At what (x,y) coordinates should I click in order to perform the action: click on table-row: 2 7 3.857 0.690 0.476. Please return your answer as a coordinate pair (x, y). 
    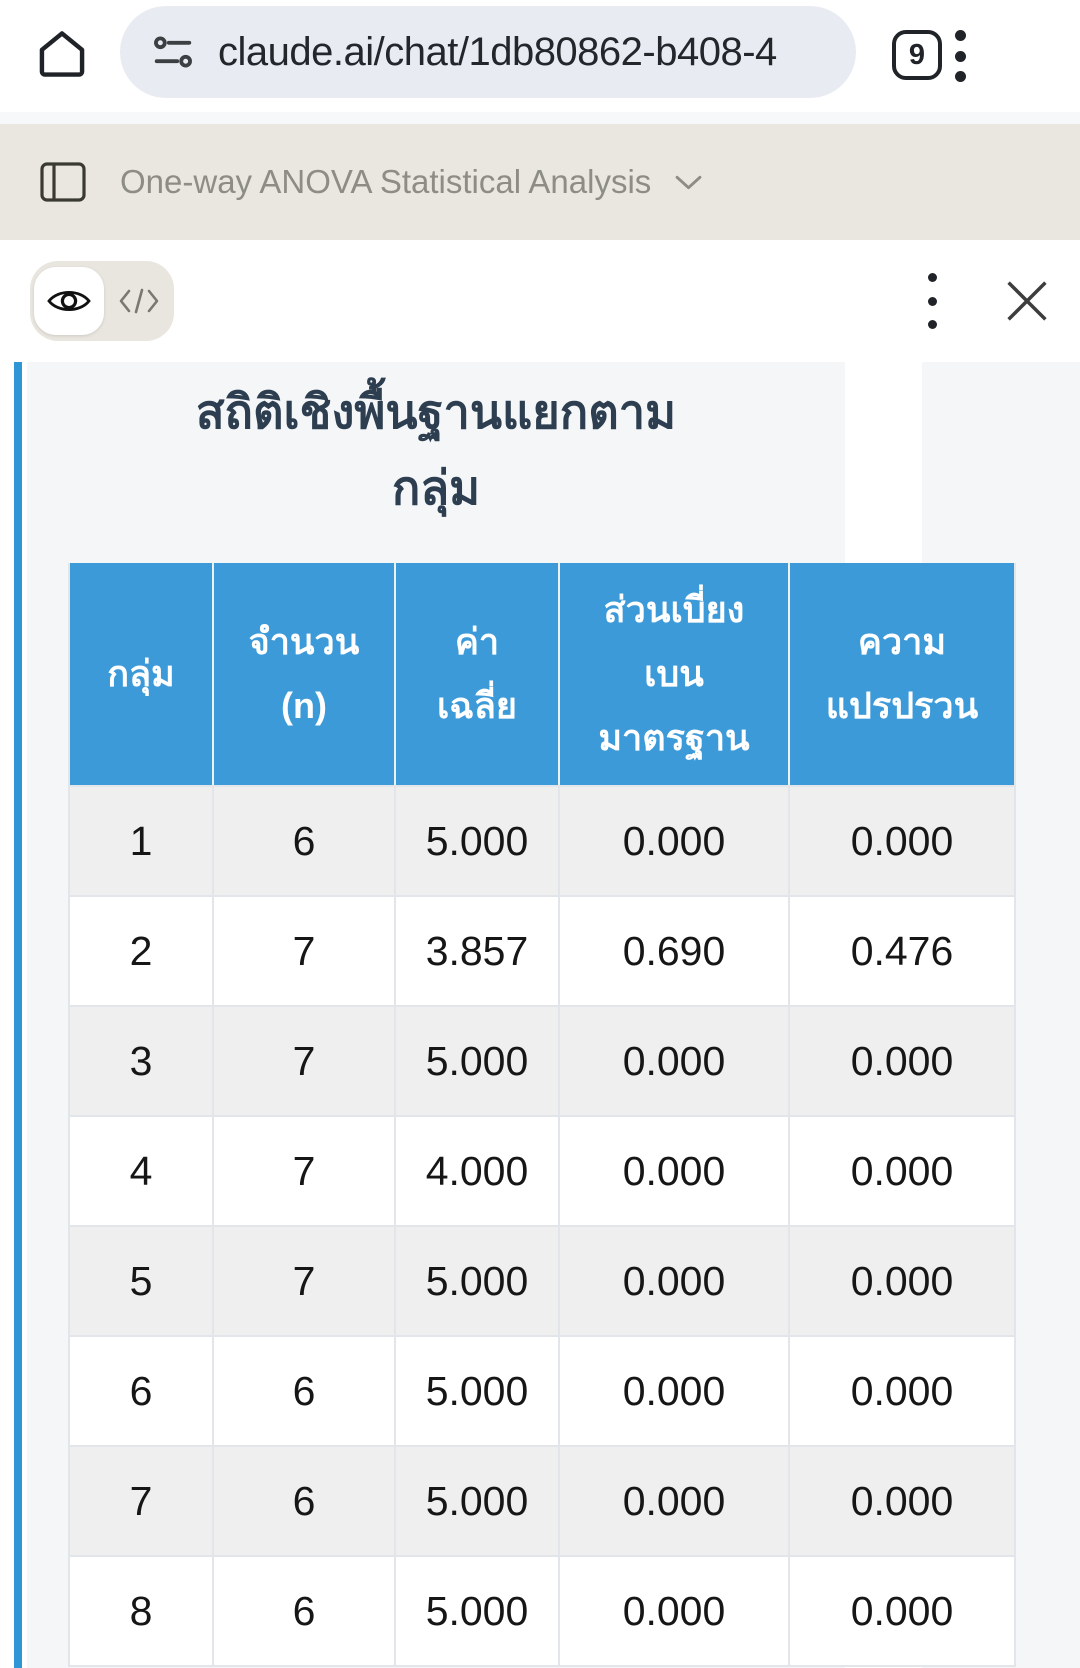
    Looking at the image, I should click on (542, 952).